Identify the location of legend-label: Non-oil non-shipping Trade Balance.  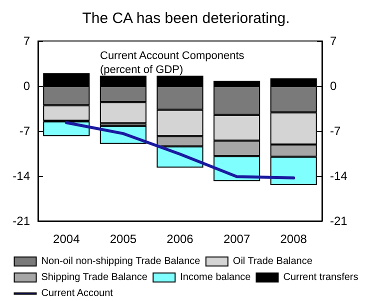
(121, 261).